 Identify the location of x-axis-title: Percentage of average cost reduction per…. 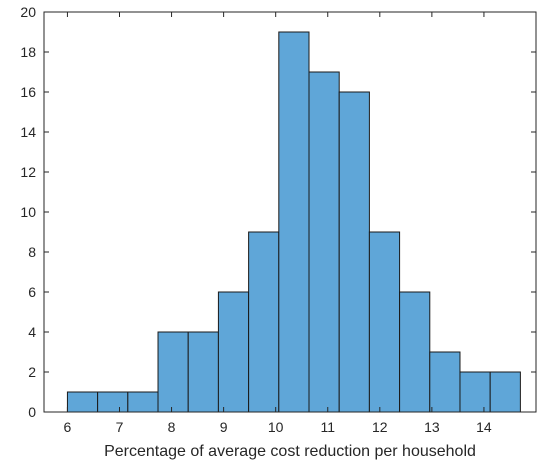
(290, 451).